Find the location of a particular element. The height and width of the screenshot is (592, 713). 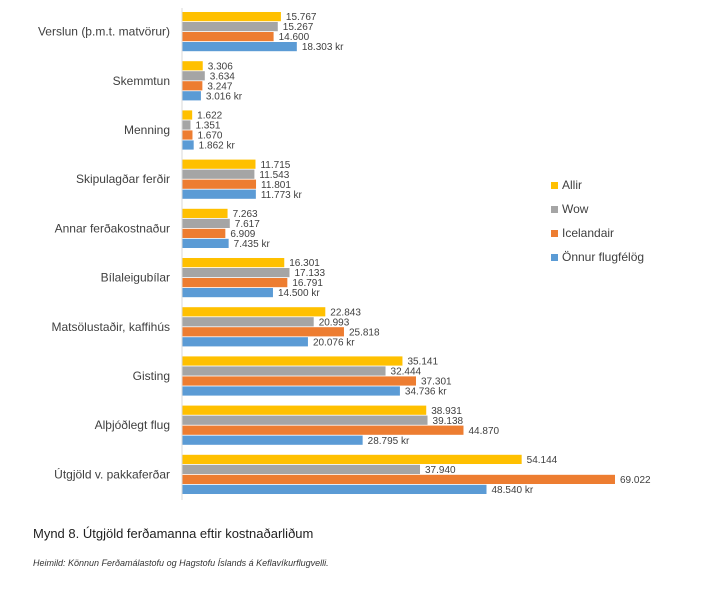

legend-label: Icelandair is located at coordinates (588, 233).